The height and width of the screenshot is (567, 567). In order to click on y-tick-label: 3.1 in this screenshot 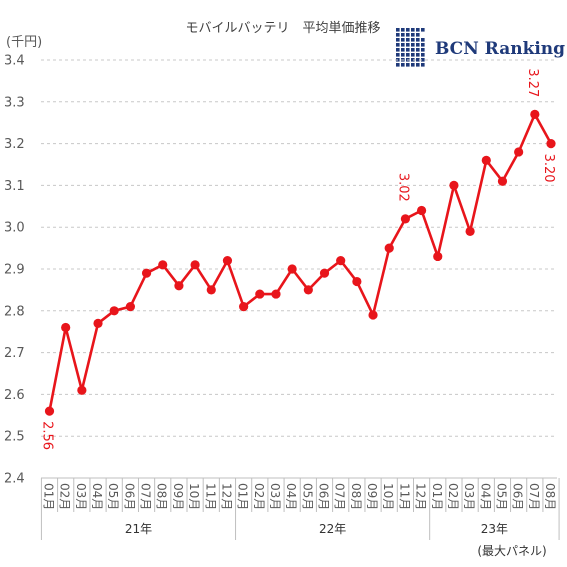, I will do `click(14, 186)`.